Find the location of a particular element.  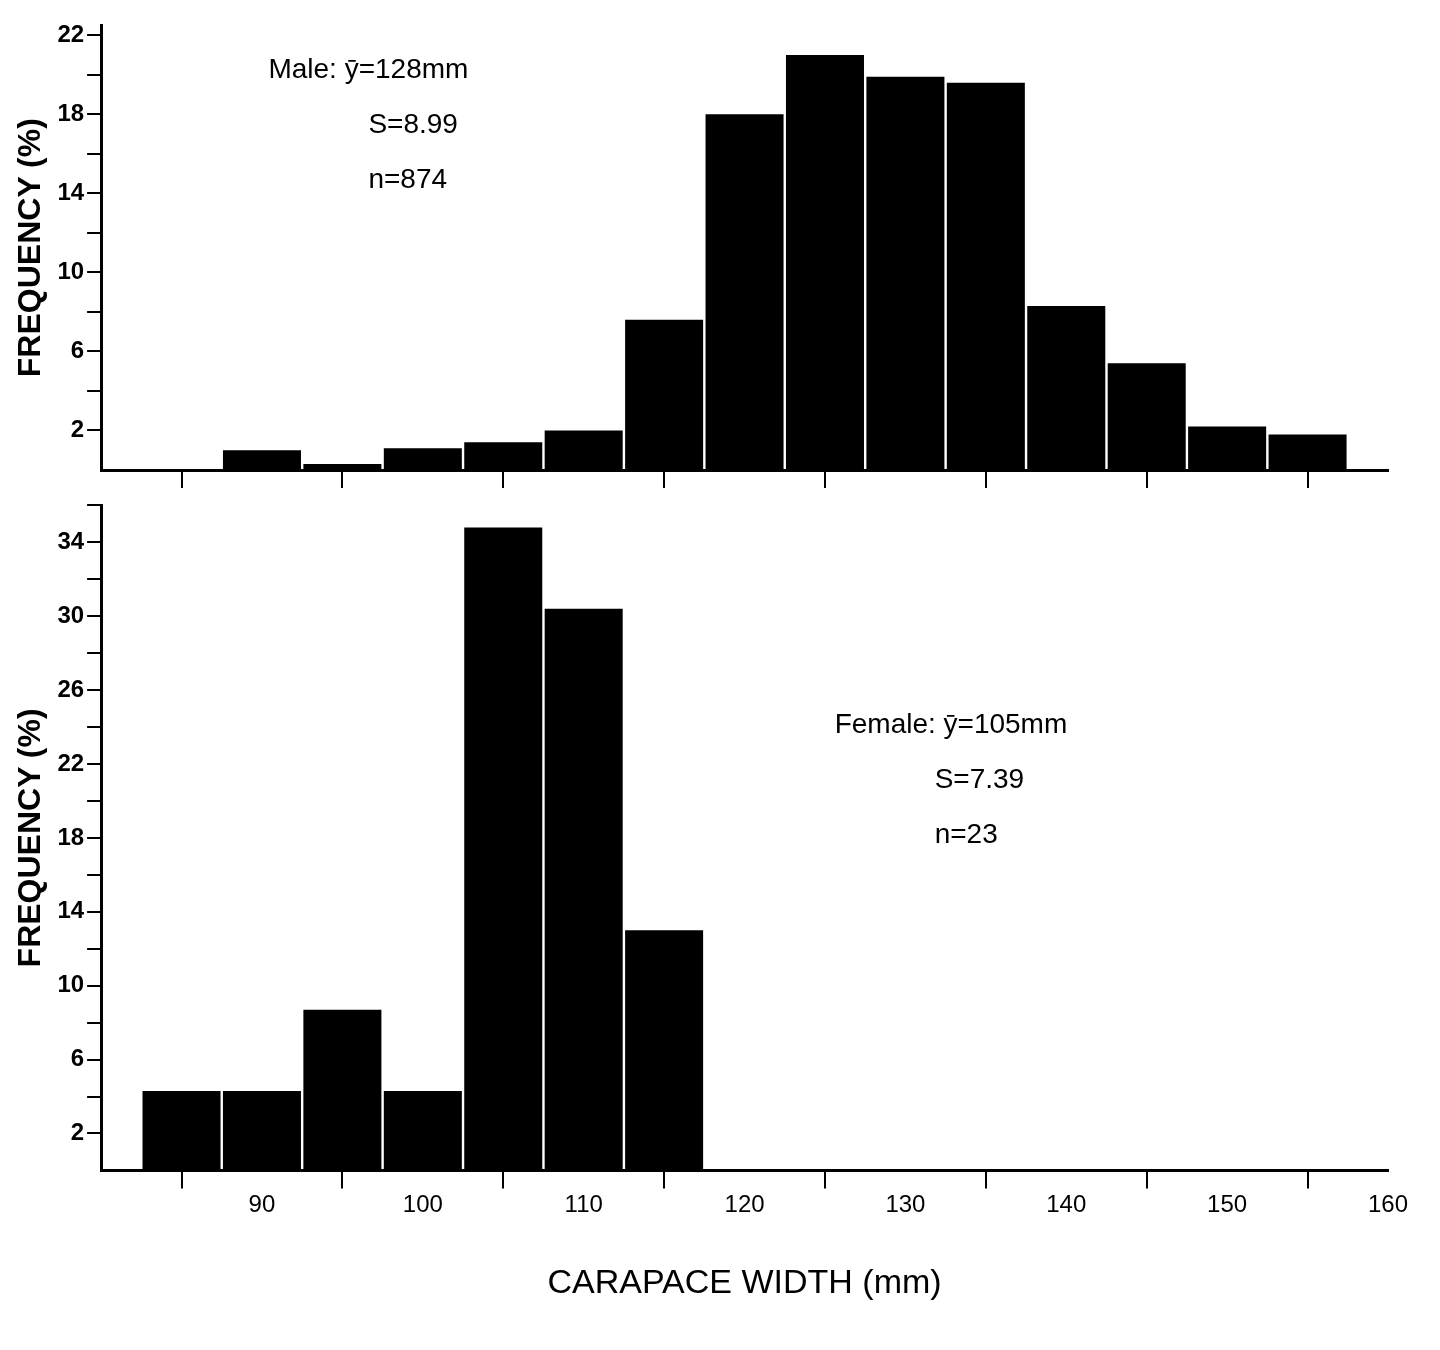

annotation: n=23 is located at coordinates (966, 833).